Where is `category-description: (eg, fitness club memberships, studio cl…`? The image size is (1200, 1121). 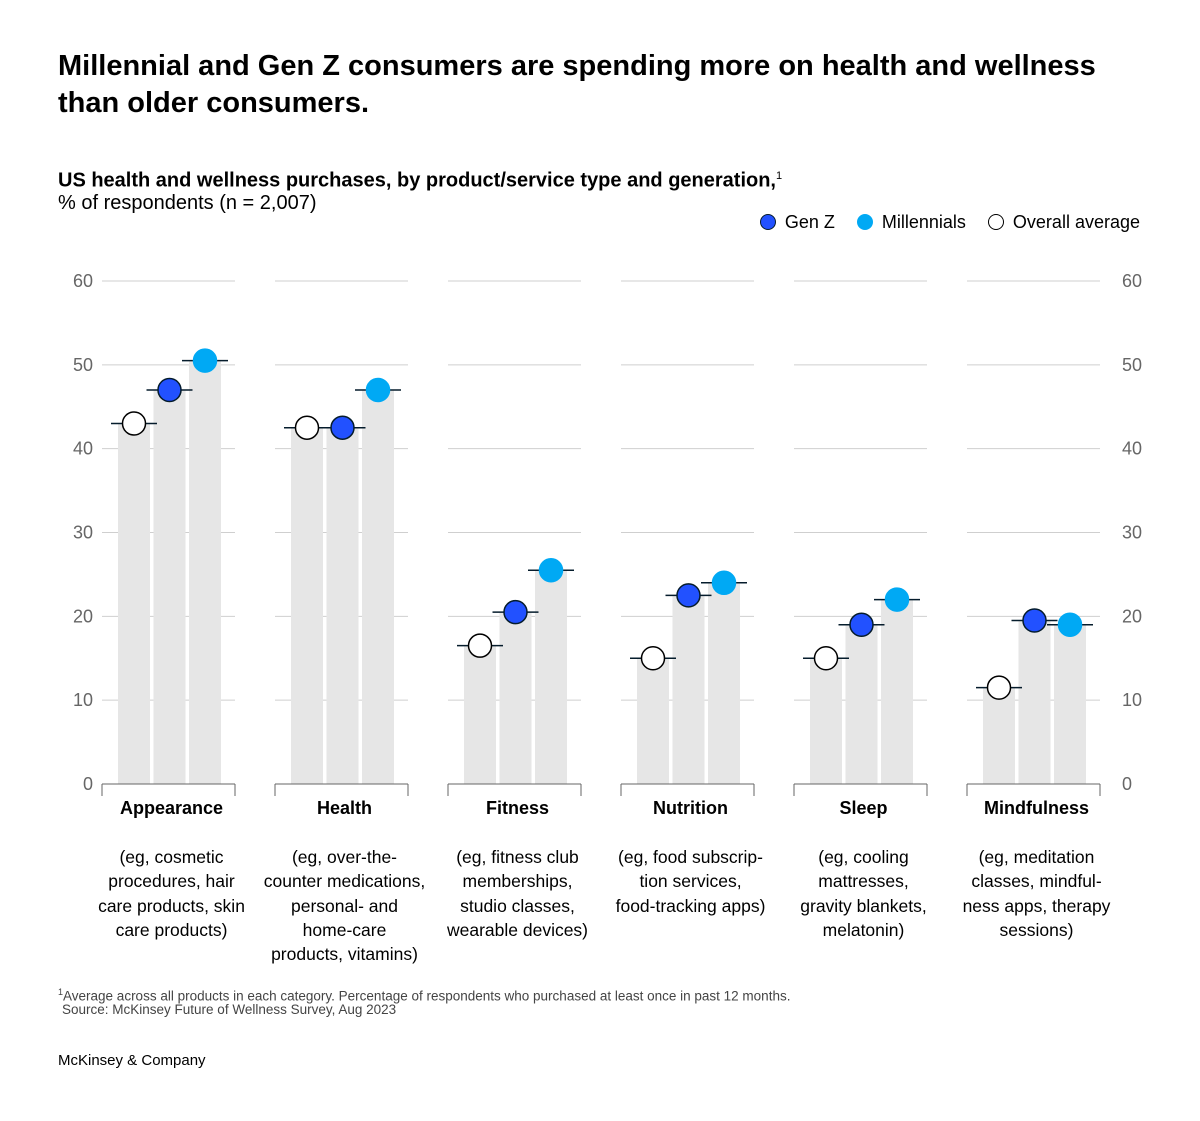 category-description: (eg, fitness club memberships, studio cl… is located at coordinates (517, 893).